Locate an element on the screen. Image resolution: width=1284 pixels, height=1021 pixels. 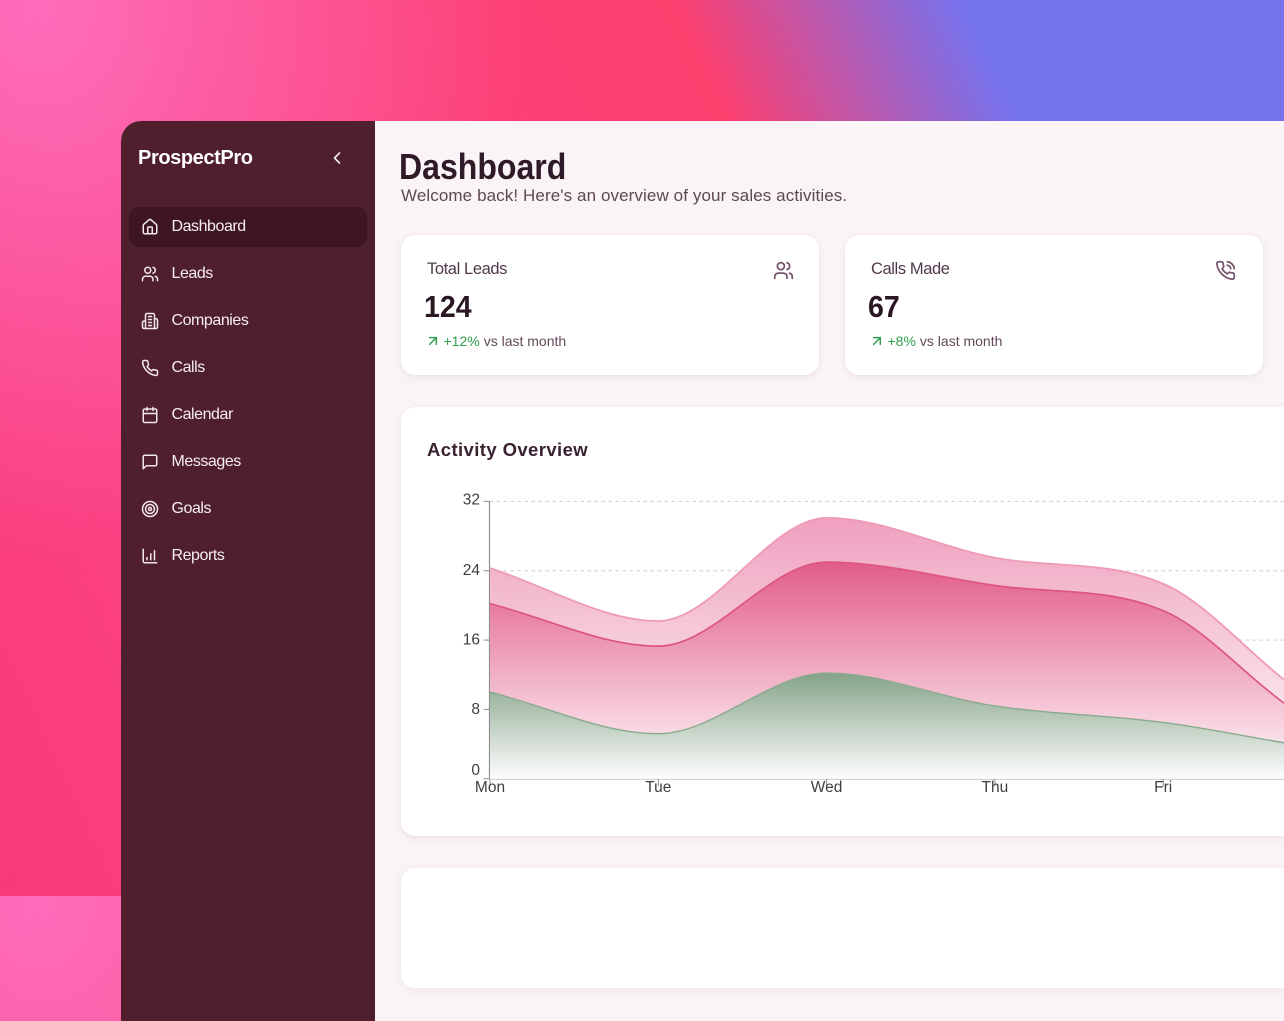
svg-text: Tue is located at coordinates (658, 787).